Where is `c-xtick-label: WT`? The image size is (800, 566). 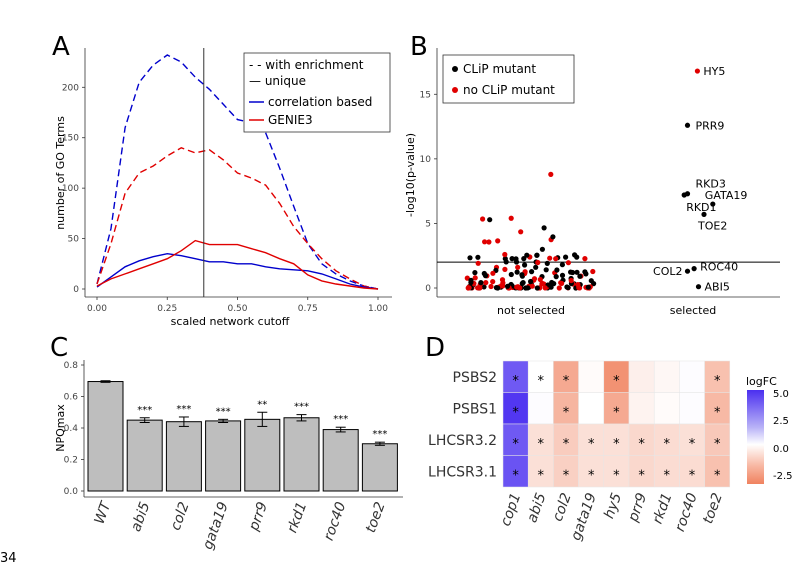
c-xtick-label: WT is located at coordinates (103, 513).